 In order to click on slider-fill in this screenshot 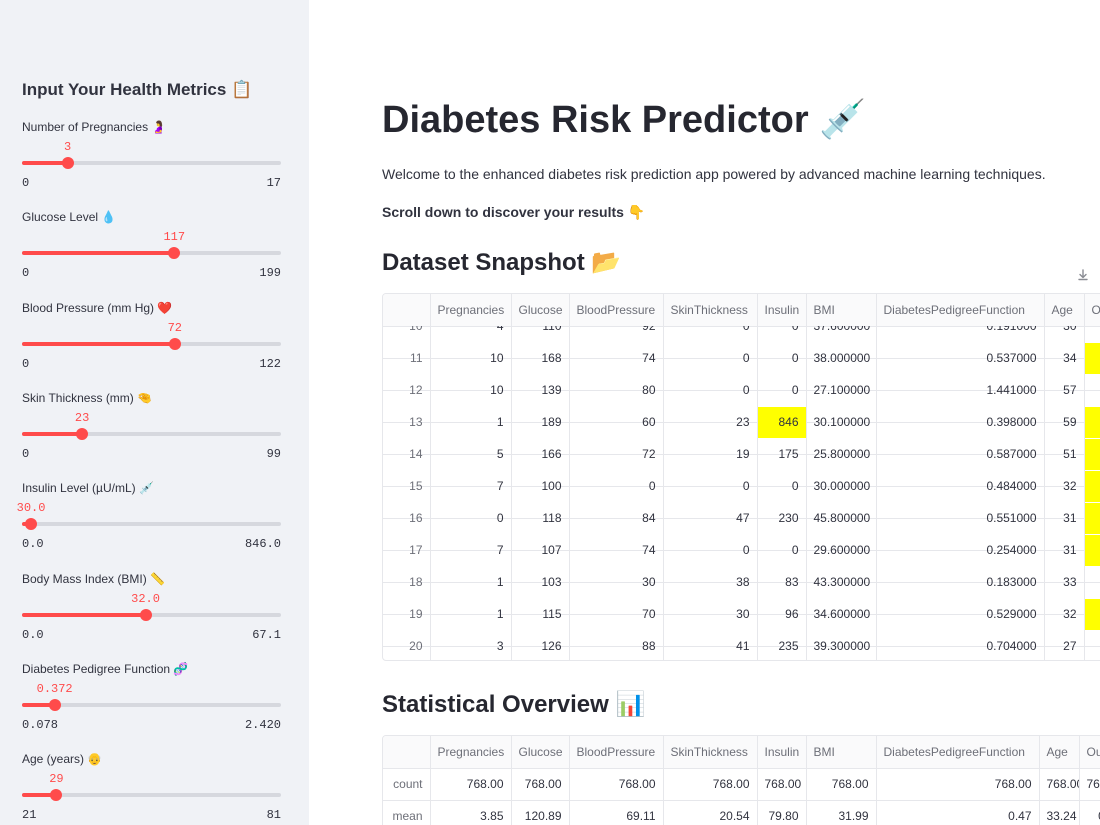, I will do `click(98, 344)`.